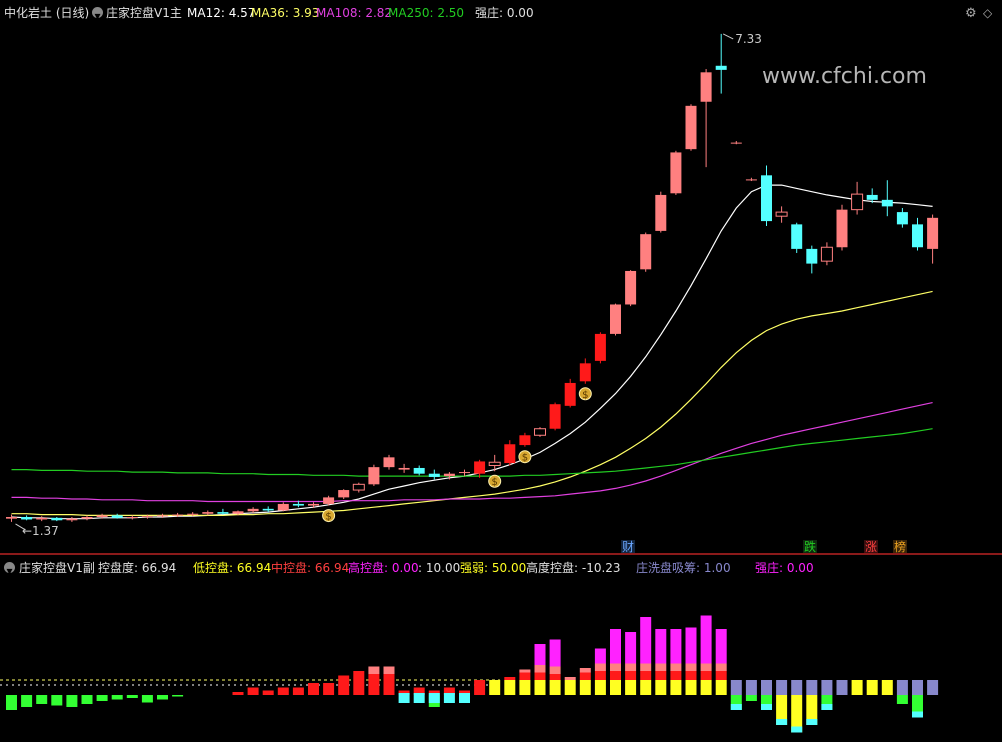 The height and width of the screenshot is (742, 1002). What do you see at coordinates (20, 527) in the screenshot?
I see `low-marker` at bounding box center [20, 527].